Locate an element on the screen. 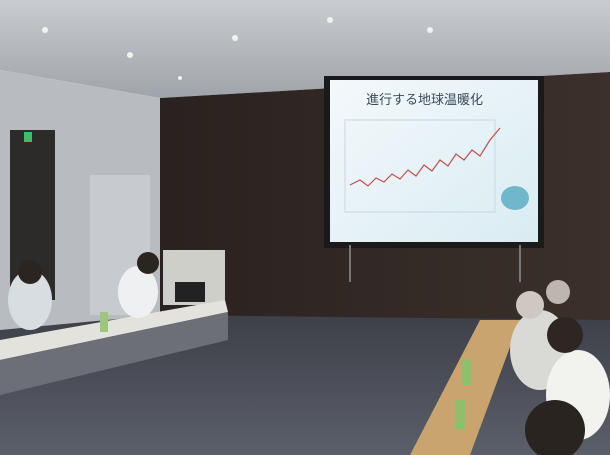  table-front is located at coordinates (114, 353).